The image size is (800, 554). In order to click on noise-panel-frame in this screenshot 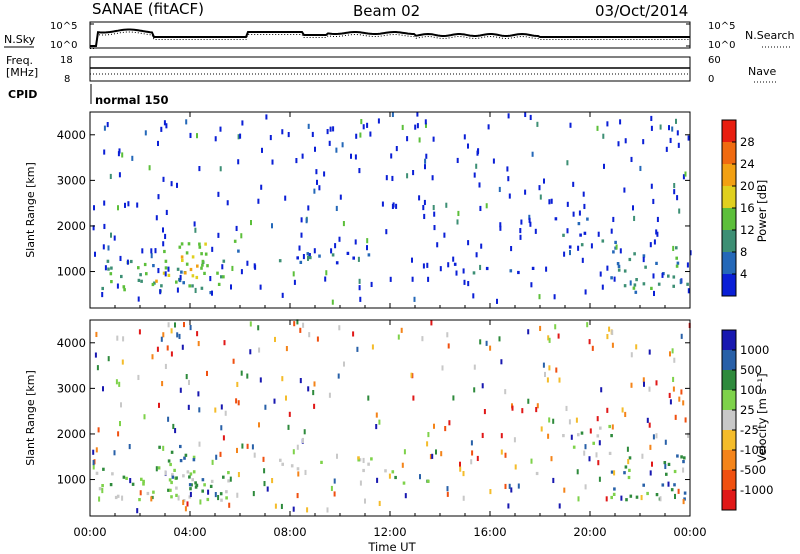, I will do `click(390, 35)`.